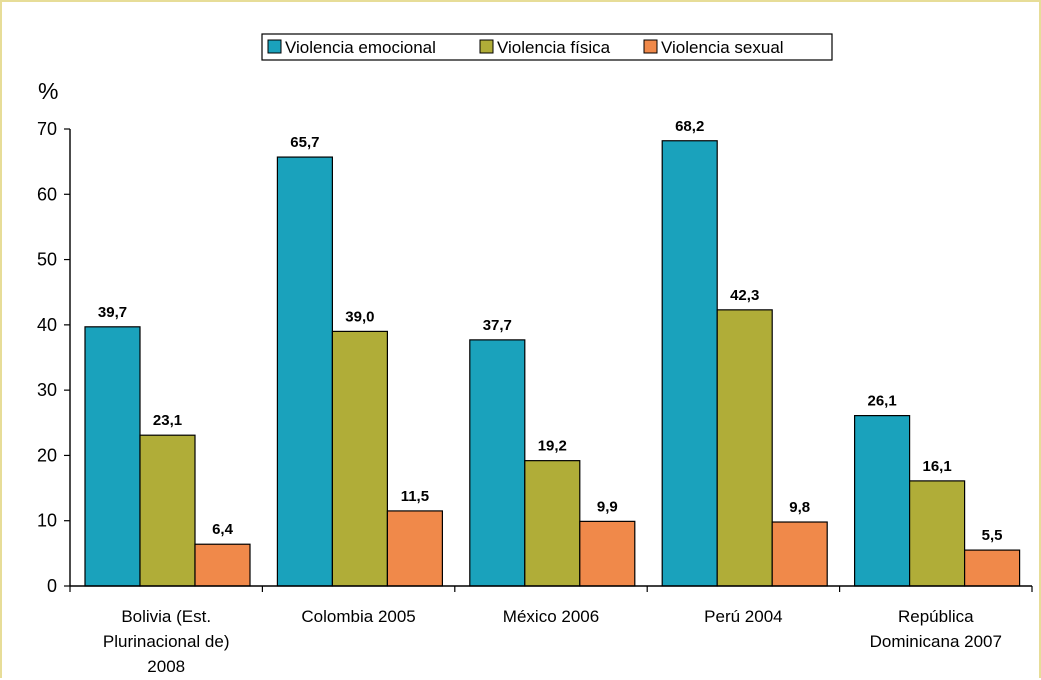 This screenshot has width=1041, height=680. I want to click on x-category-label: México 2006, so click(551, 616).